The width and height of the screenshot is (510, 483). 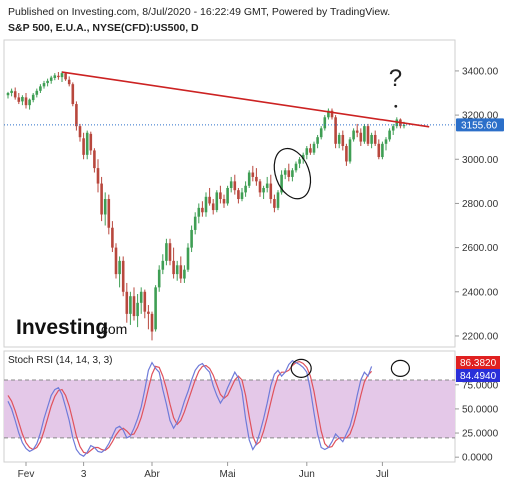 I want to click on price-tick-label: 2200.00, so click(x=480, y=336).